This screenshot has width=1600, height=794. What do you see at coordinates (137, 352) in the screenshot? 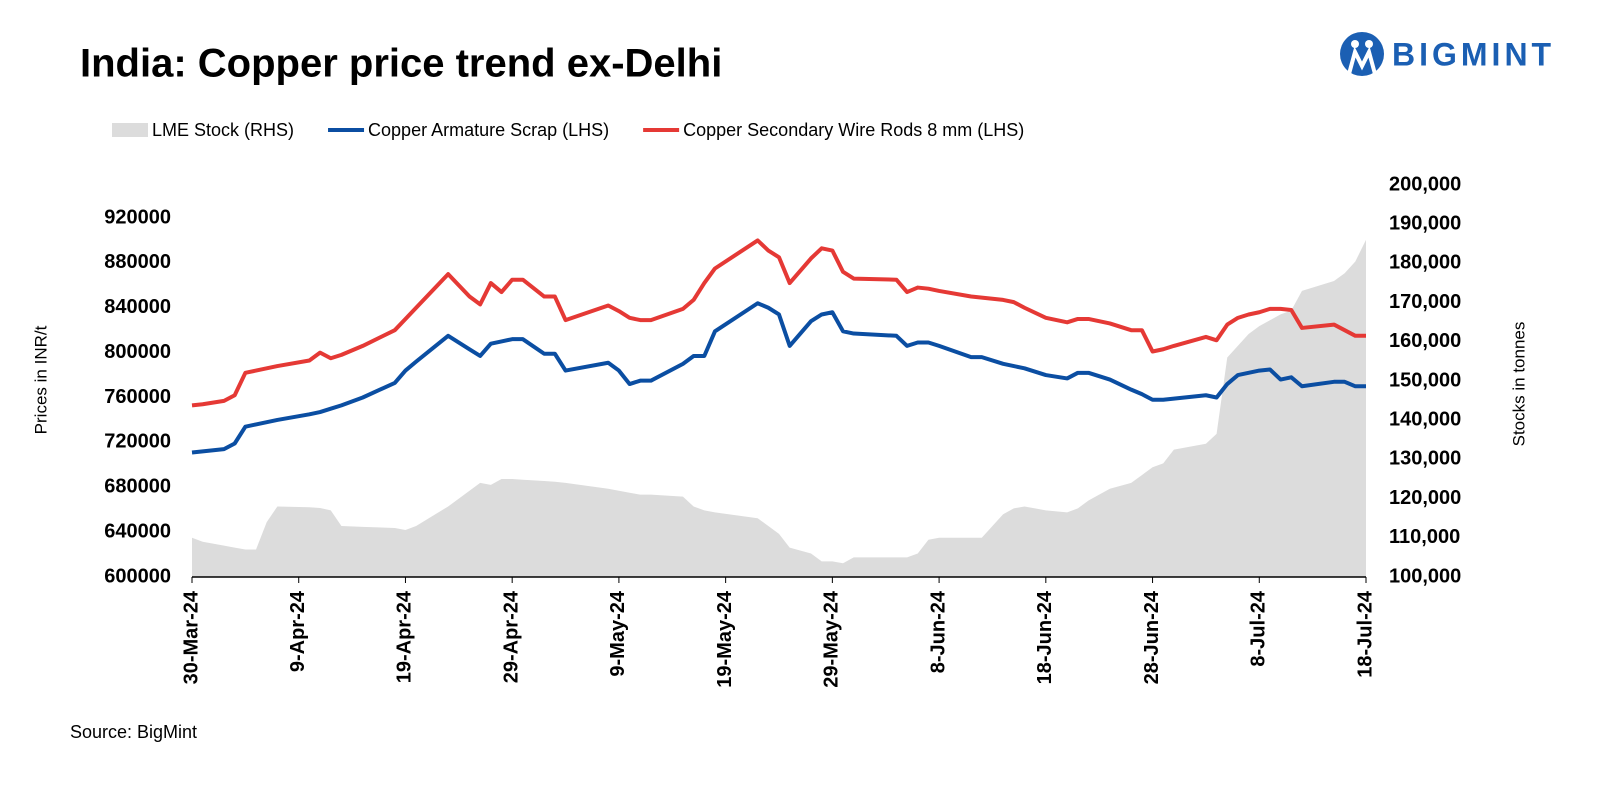
I see `y-tick-label: 800000` at bounding box center [137, 352].